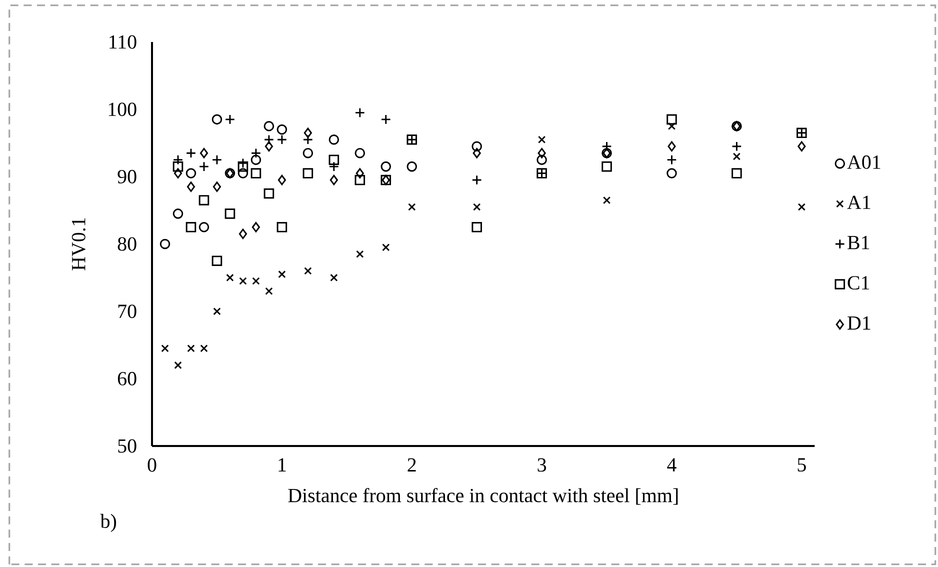  What do you see at coordinates (282, 465) in the screenshot?
I see `x-tick-label: 1` at bounding box center [282, 465].